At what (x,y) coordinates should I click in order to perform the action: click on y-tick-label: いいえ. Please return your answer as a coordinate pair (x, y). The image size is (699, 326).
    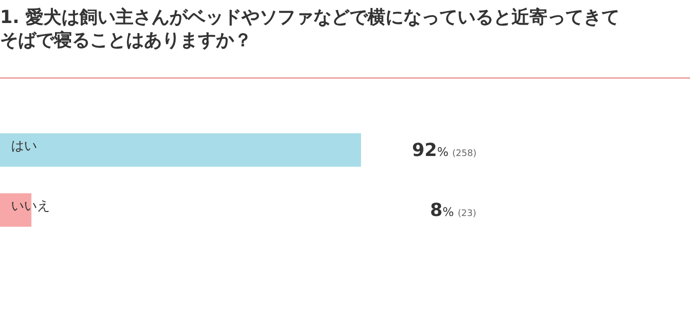
    Looking at the image, I should click on (30, 206).